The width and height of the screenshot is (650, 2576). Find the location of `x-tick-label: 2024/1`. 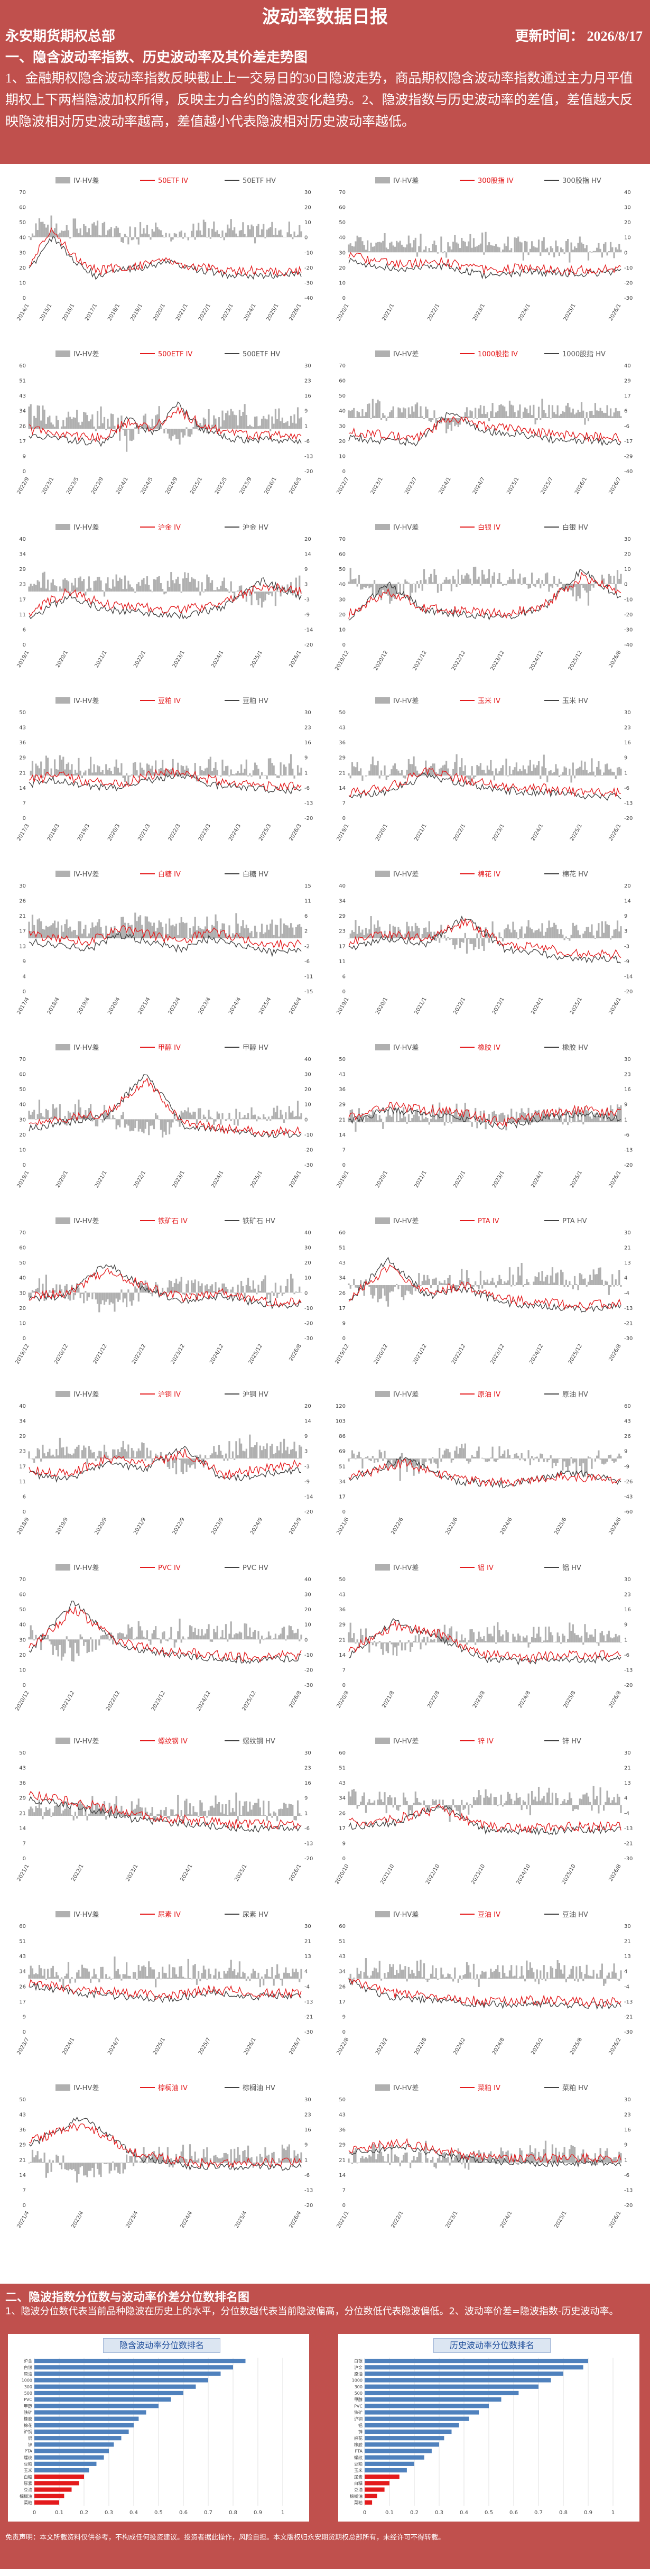

x-tick-label: 2024/1 is located at coordinates (68, 2046).